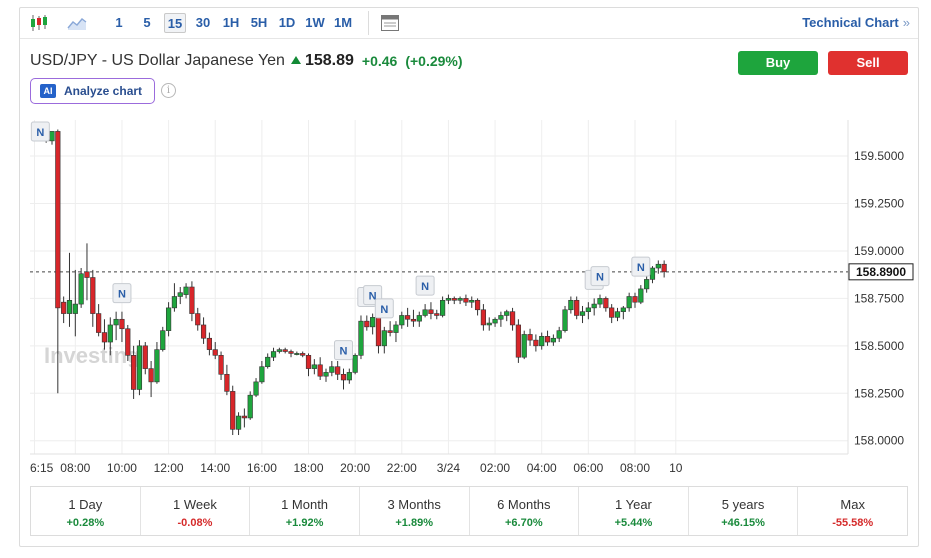 The width and height of the screenshot is (931, 558). I want to click on period-max: Max -55.58%, so click(852, 511).